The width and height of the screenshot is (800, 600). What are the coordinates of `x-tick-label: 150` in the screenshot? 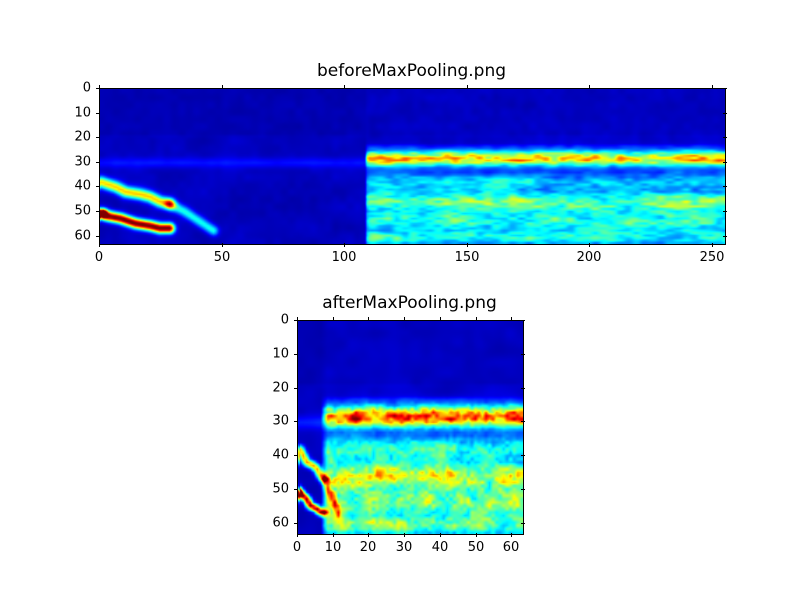 It's located at (467, 257).